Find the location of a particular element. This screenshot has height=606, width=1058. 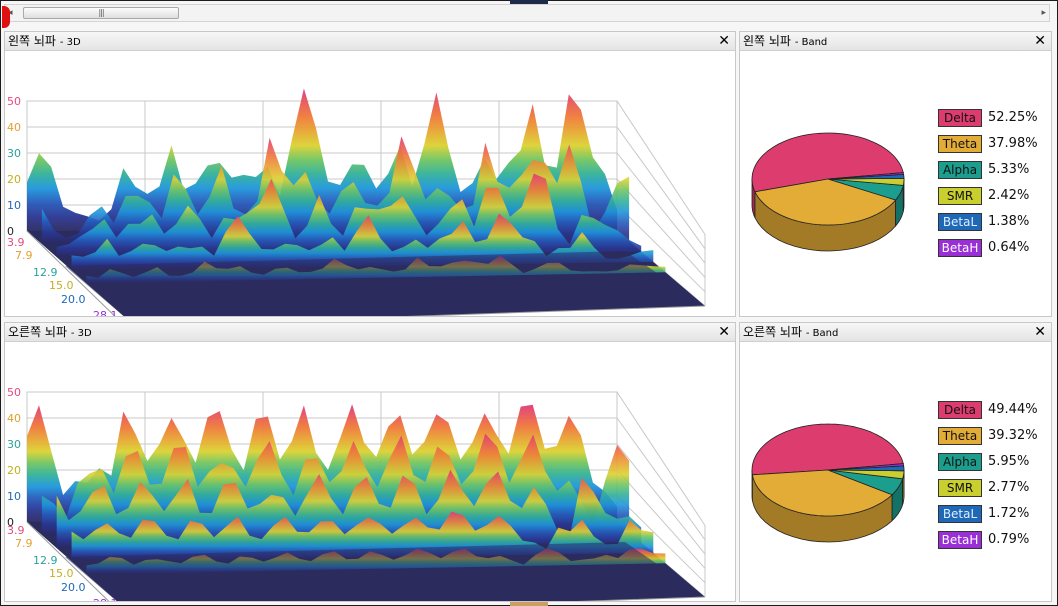

scrollbar-thumb: ||| is located at coordinates (101, 13).